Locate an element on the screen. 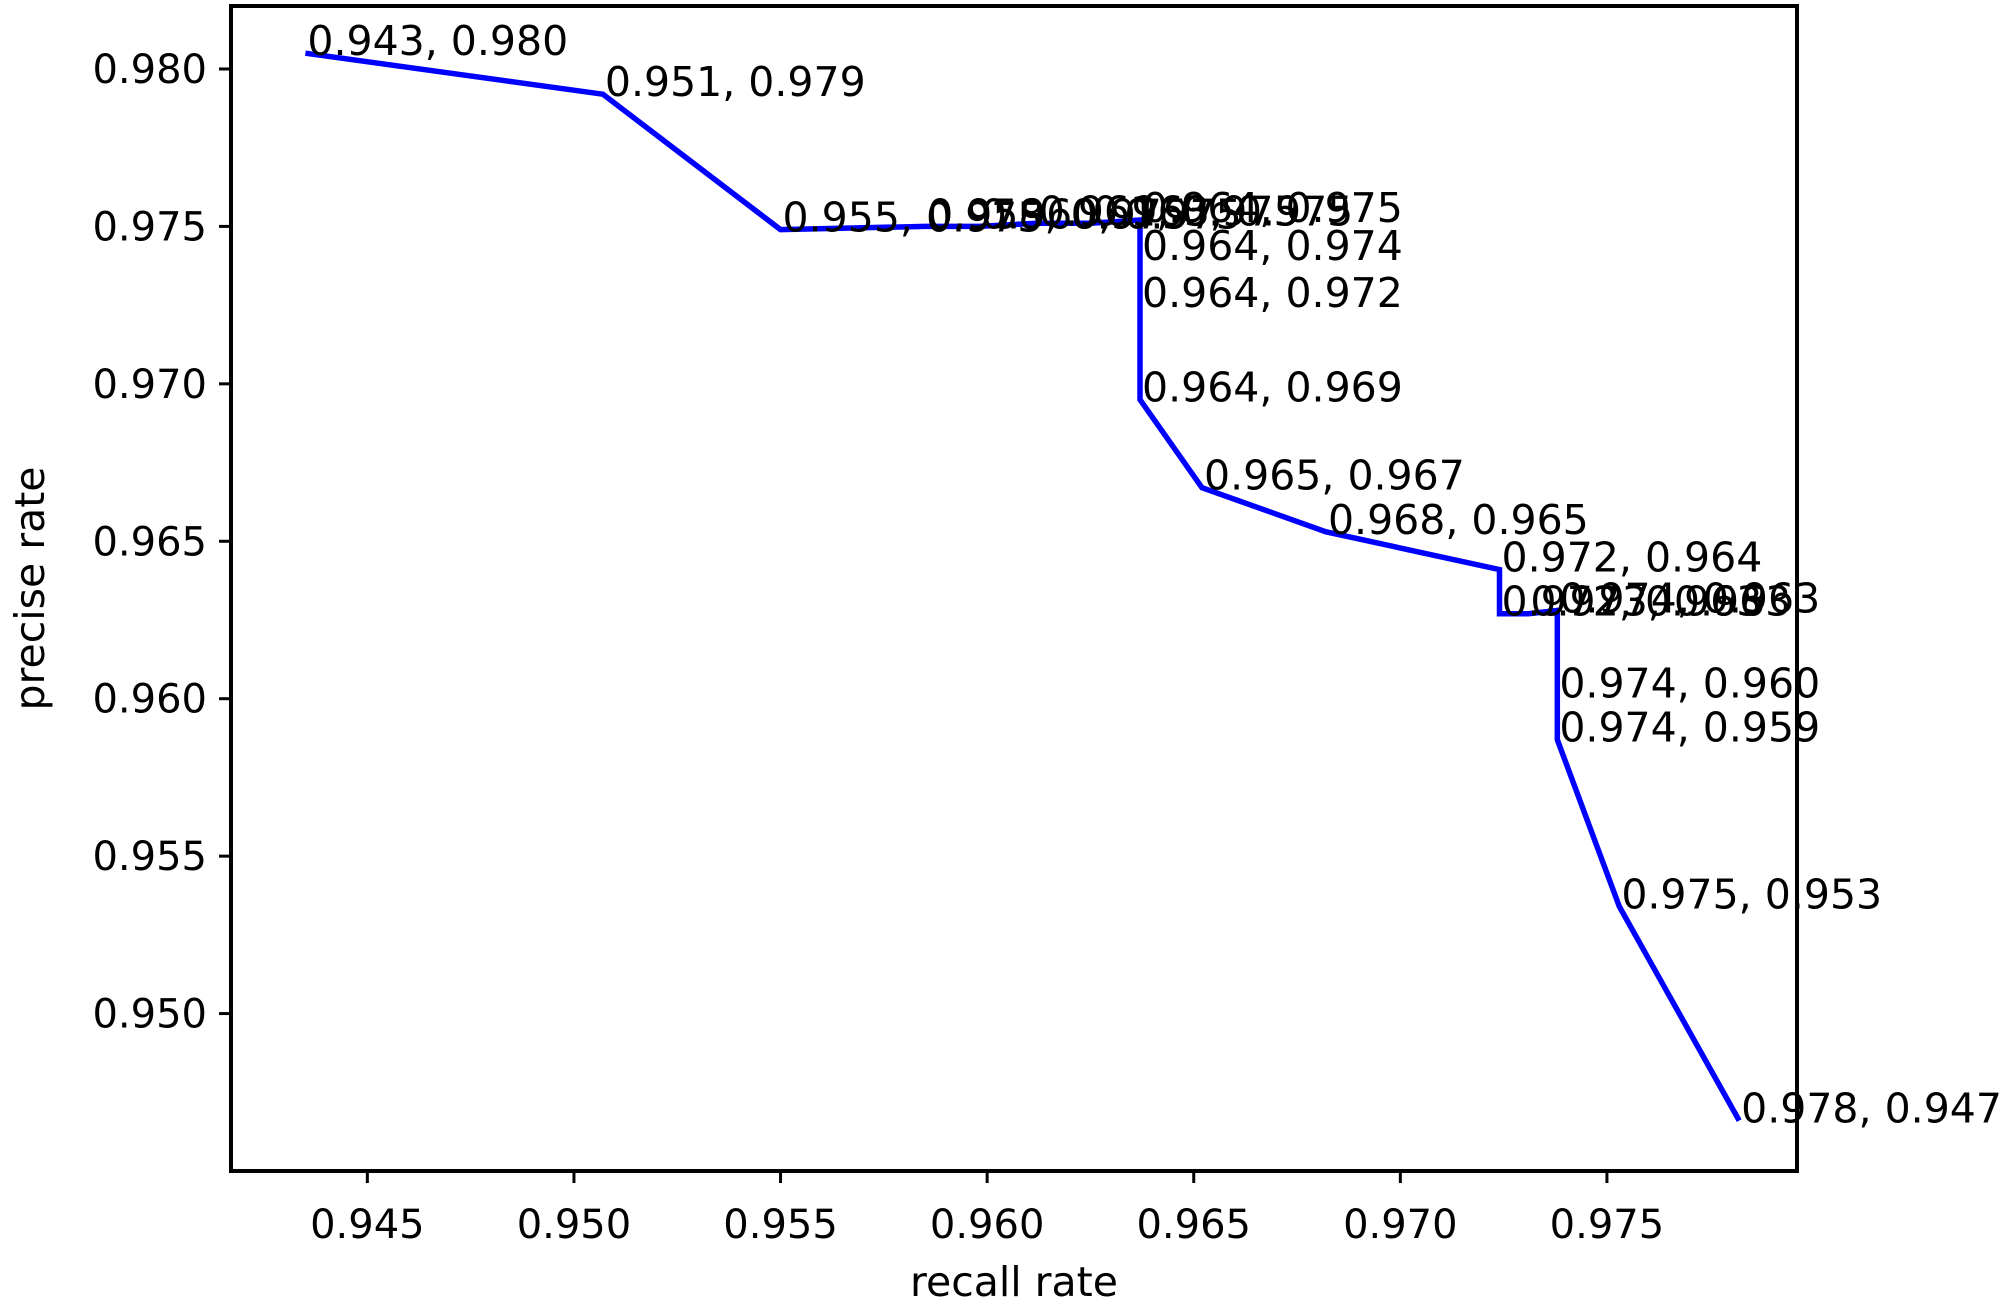  data-point-label: 0.974, 0.963 is located at coordinates (1689, 599).